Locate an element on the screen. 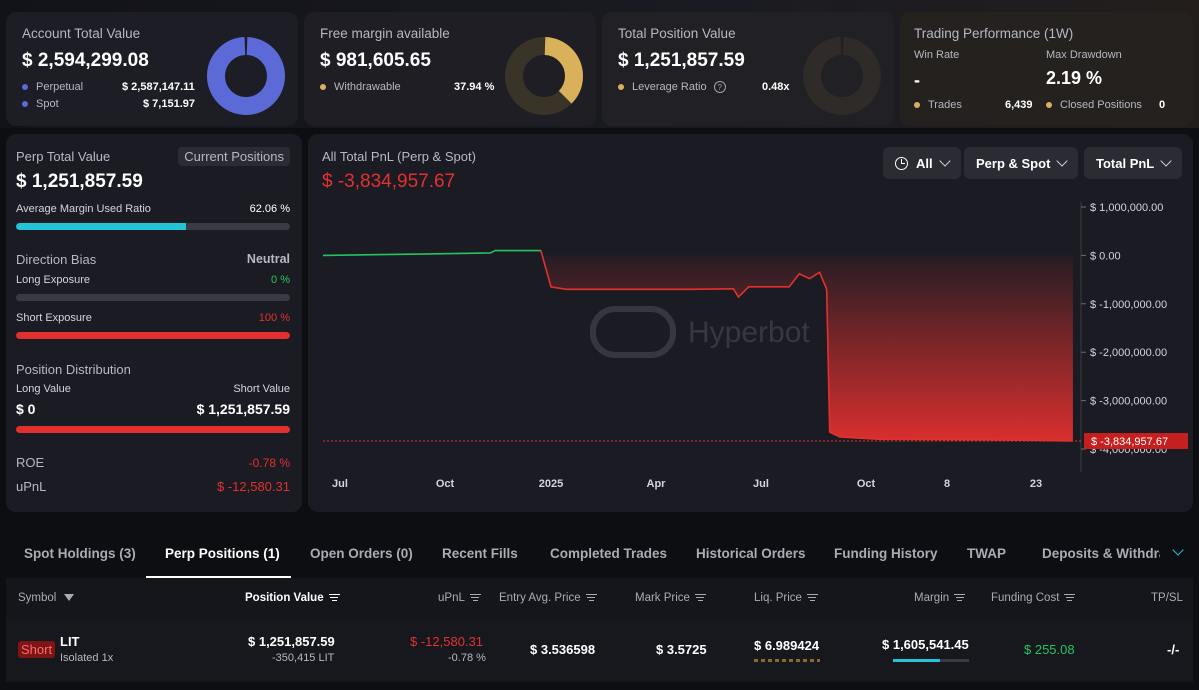 The width and height of the screenshot is (1199, 690). hyperbot-logo-icon is located at coordinates (633, 332).